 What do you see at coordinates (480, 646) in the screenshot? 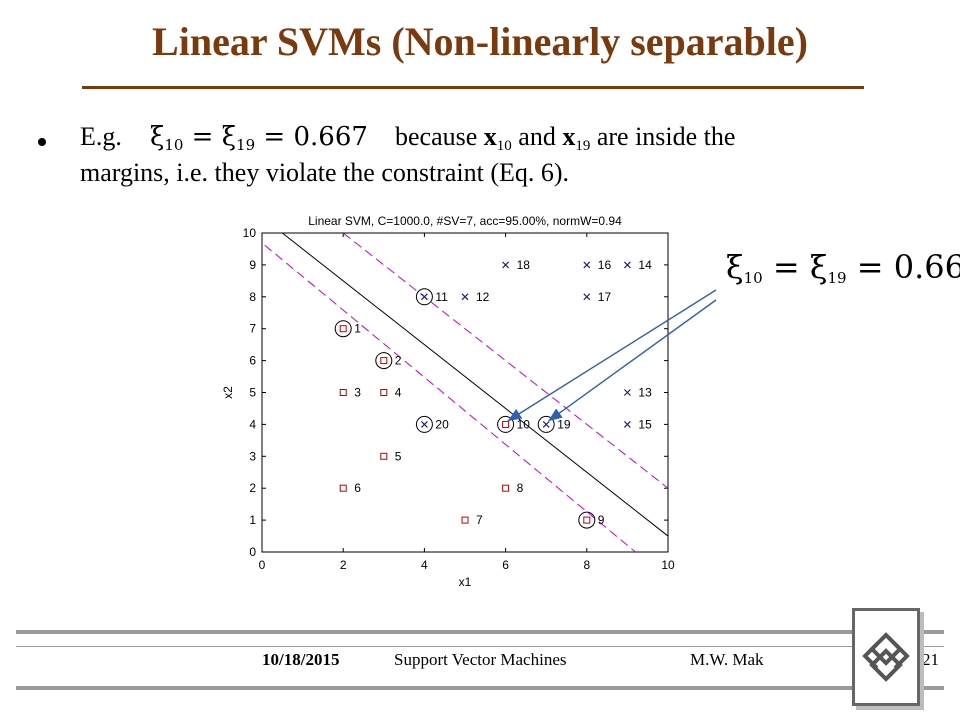
I see `footer-rule-mid` at bounding box center [480, 646].